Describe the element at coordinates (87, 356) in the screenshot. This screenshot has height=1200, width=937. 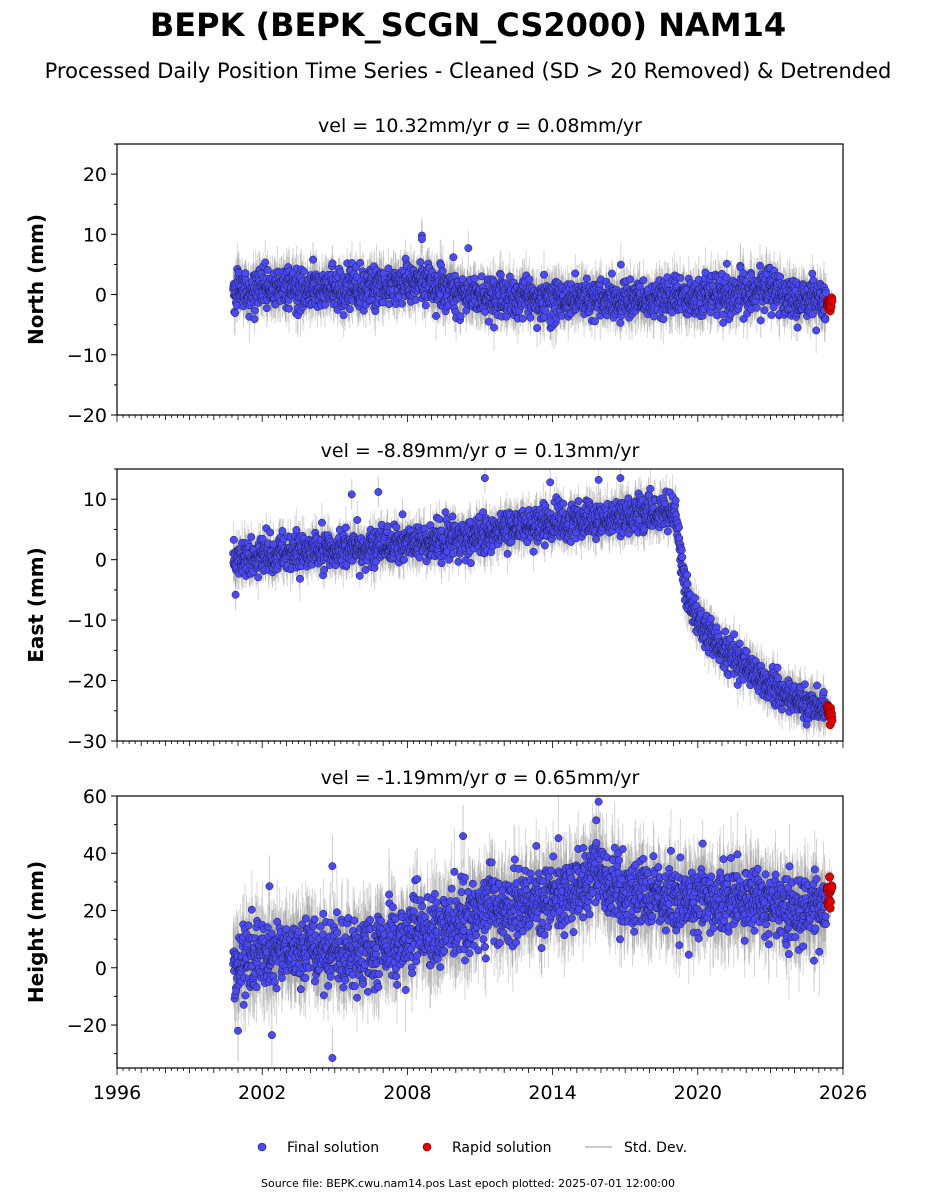
I see `y-tick-label: −10` at that location.